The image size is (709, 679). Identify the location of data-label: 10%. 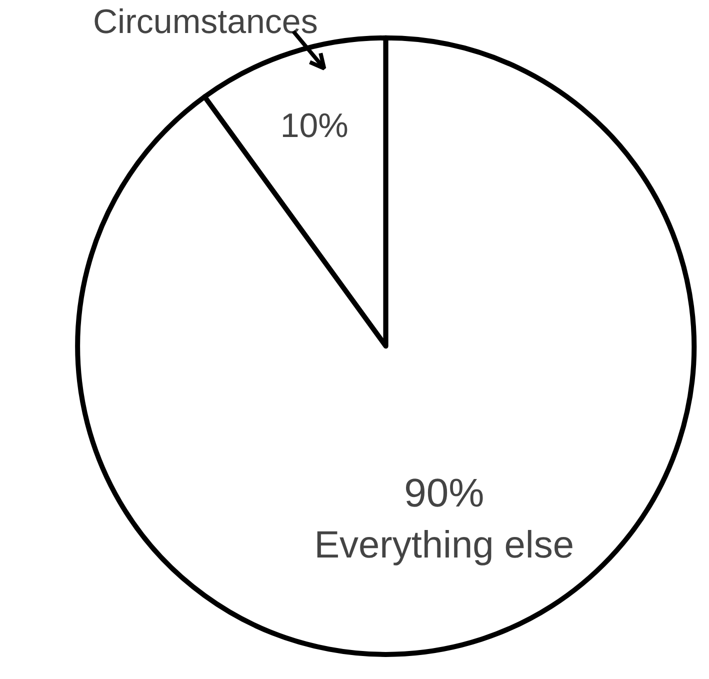
(314, 126).